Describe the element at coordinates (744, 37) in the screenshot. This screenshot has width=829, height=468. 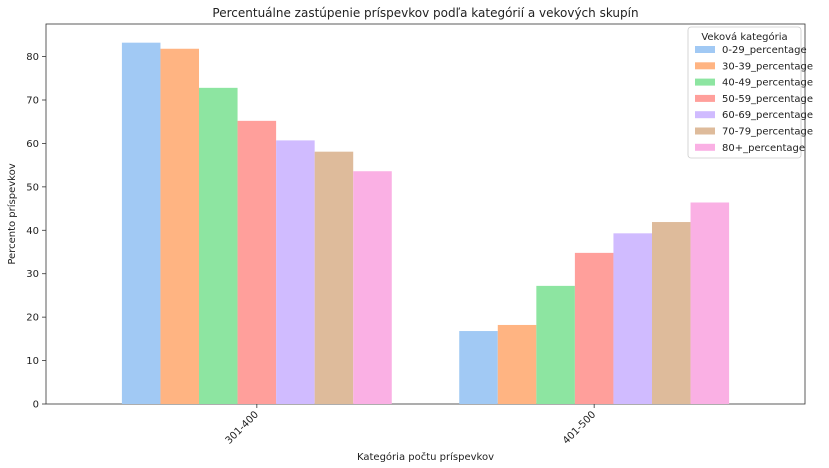
I see `legend-title: Veková kategória` at that location.